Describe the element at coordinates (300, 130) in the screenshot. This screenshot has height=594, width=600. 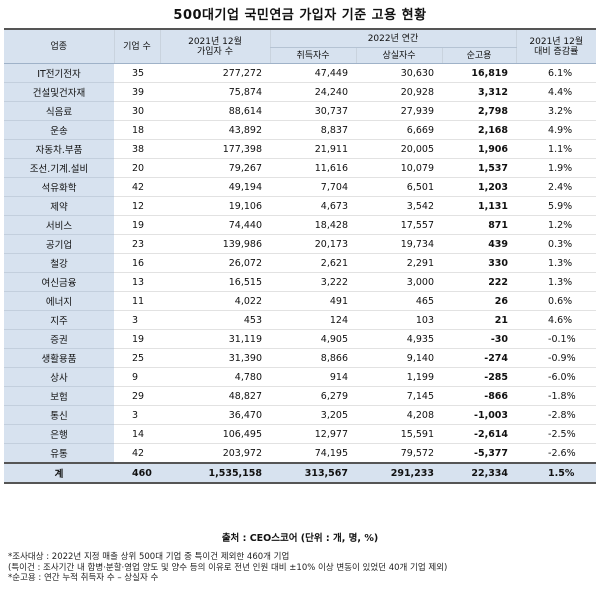
I see `table-row: 운송 18 43,892 8,837 6,669 2,168 4.9%` at that location.